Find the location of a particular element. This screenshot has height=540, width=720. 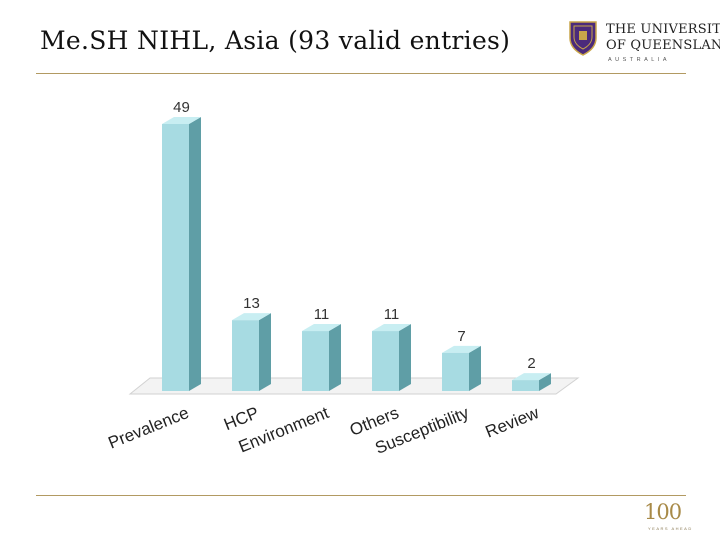

university-name-line1: THE UNIVERSITY is located at coordinates (663, 29).